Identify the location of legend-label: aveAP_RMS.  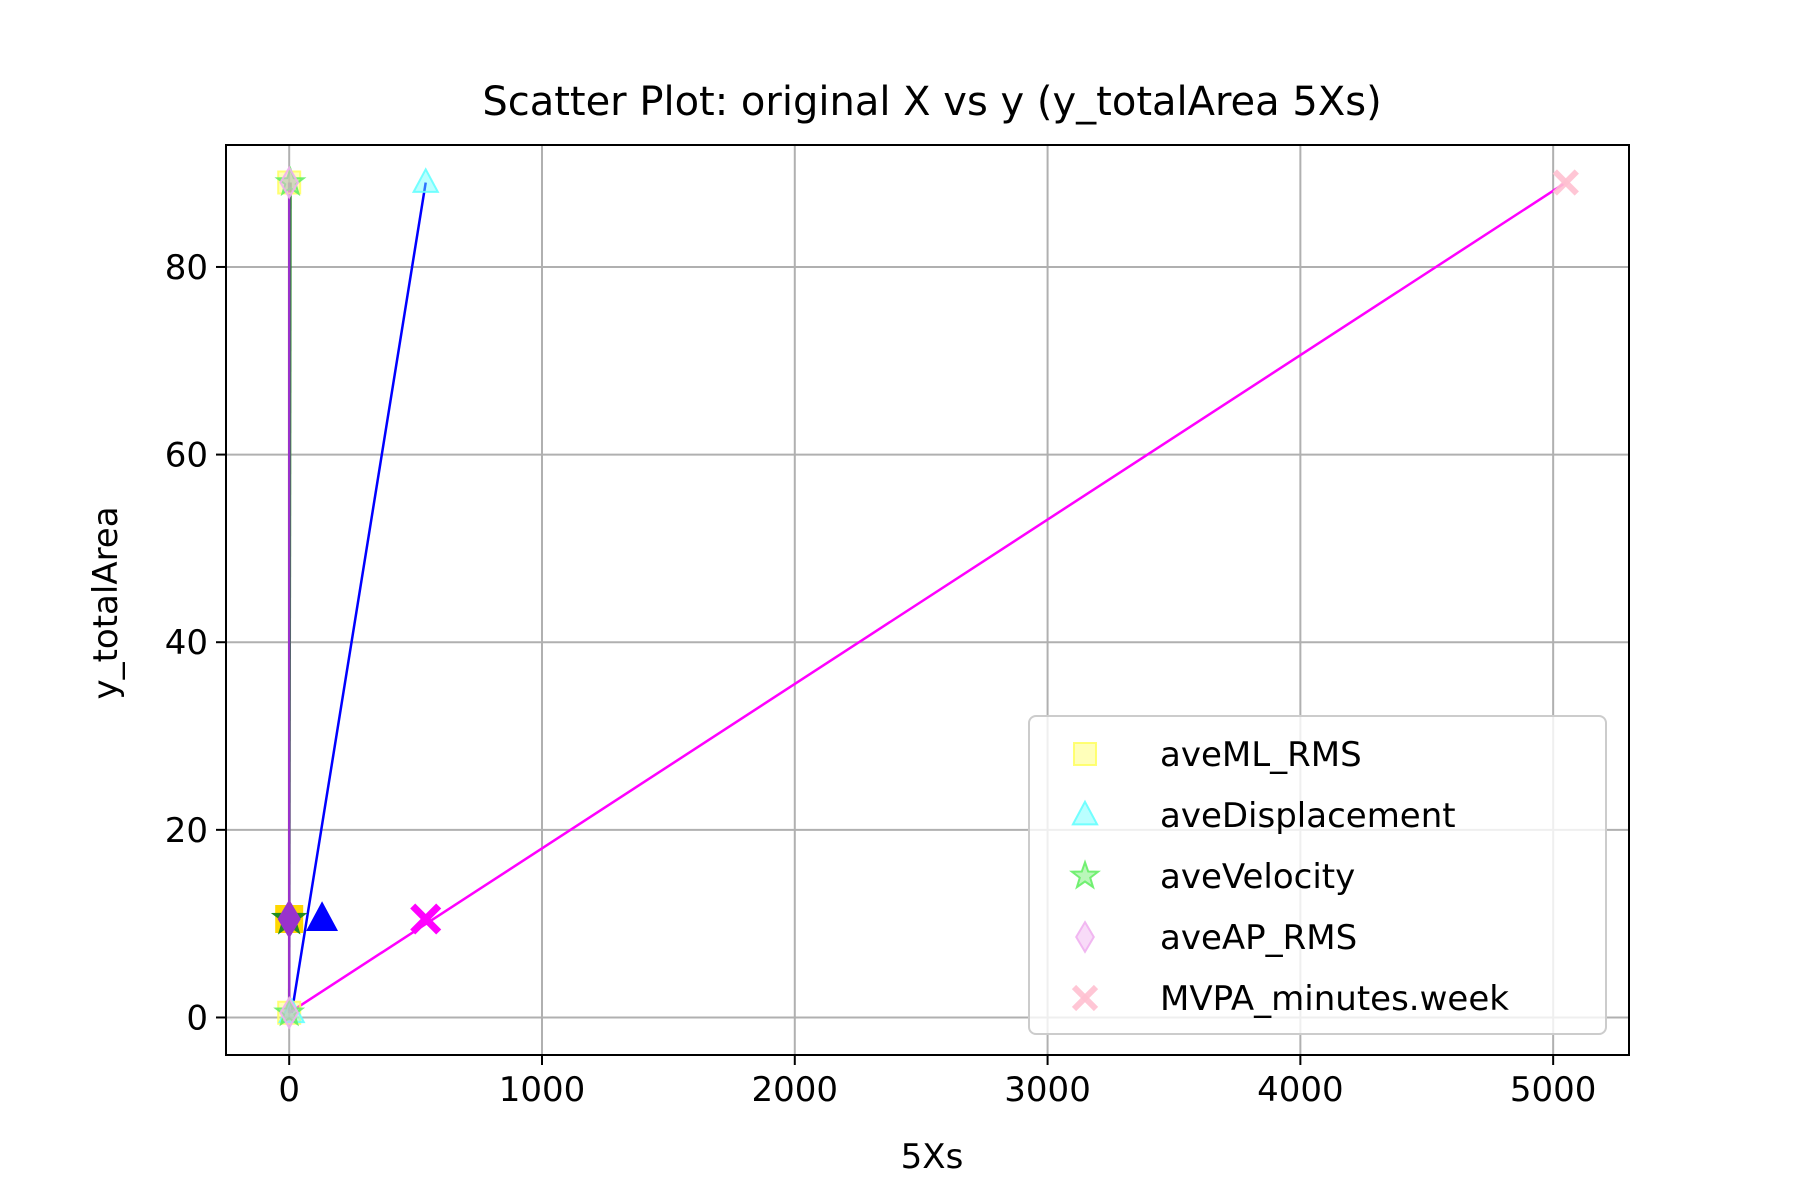
(1258, 938).